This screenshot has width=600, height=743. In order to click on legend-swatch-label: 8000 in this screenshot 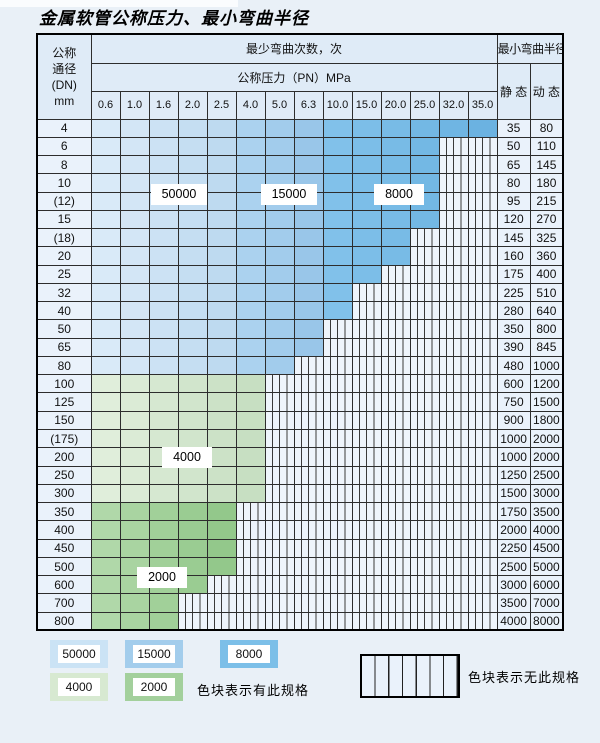, I will do `click(249, 654)`.